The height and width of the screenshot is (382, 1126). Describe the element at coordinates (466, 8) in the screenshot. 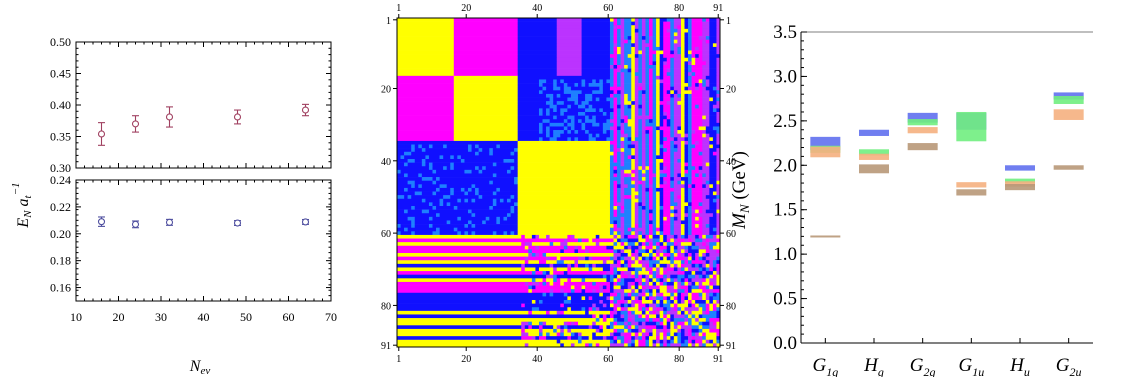

I see `top-tick-label: 20` at that location.